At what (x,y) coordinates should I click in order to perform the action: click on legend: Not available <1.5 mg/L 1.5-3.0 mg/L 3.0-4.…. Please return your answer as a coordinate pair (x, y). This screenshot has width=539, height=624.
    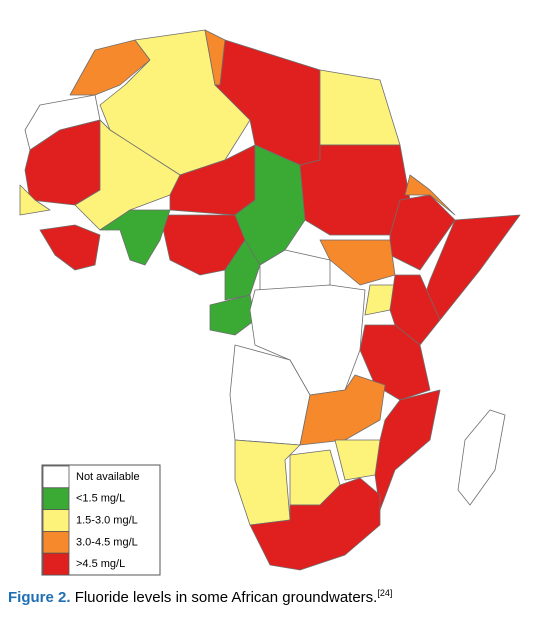
    Looking at the image, I should click on (91, 520).